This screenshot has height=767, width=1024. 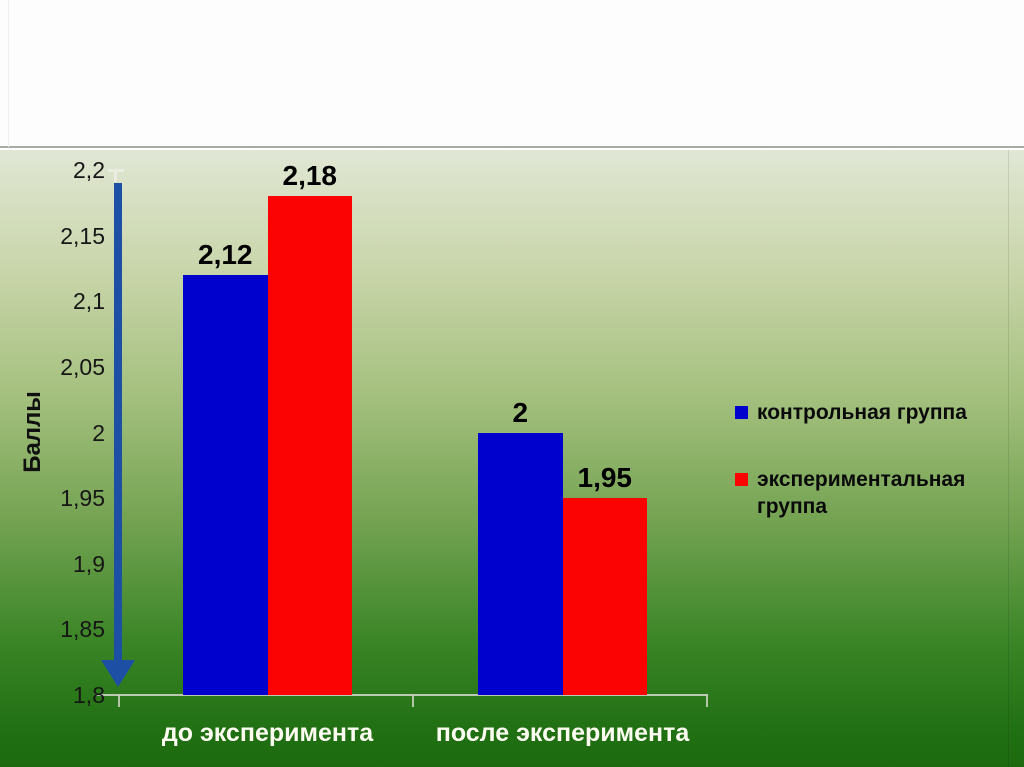 I want to click on slide-right-edge-line, so click(x=1008, y=458).